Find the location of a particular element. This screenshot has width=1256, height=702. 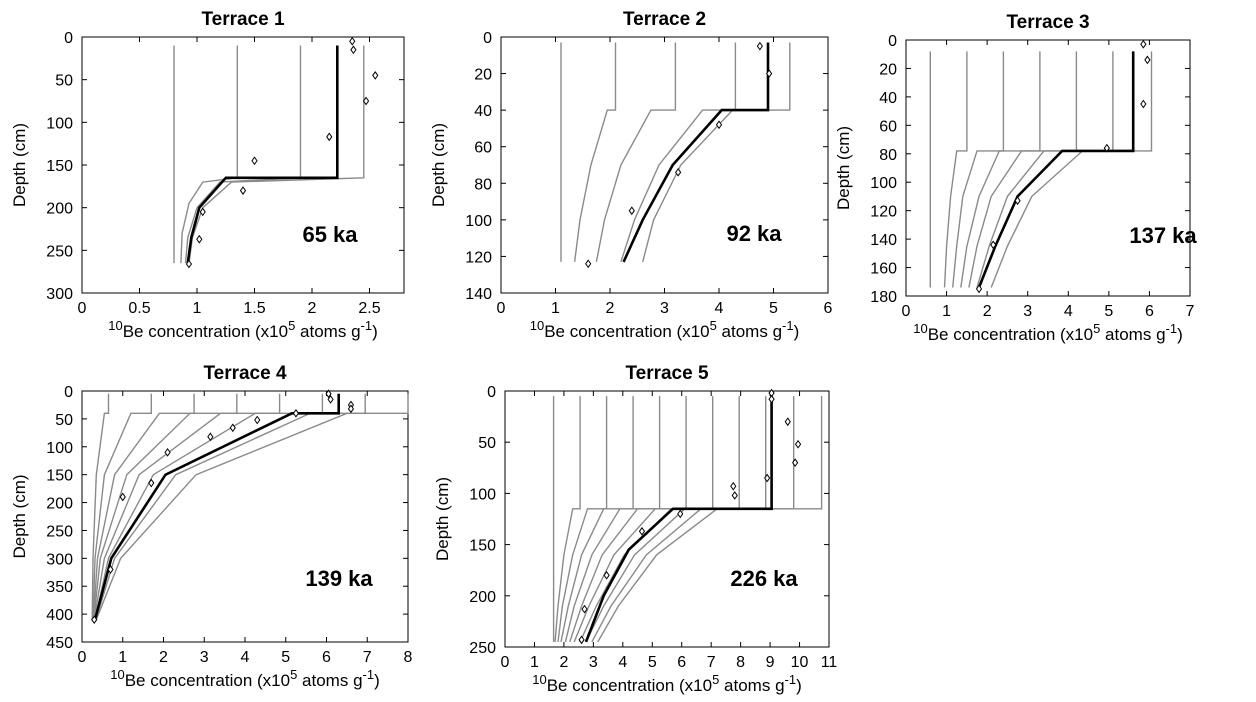

plot-frame is located at coordinates (243, 165).